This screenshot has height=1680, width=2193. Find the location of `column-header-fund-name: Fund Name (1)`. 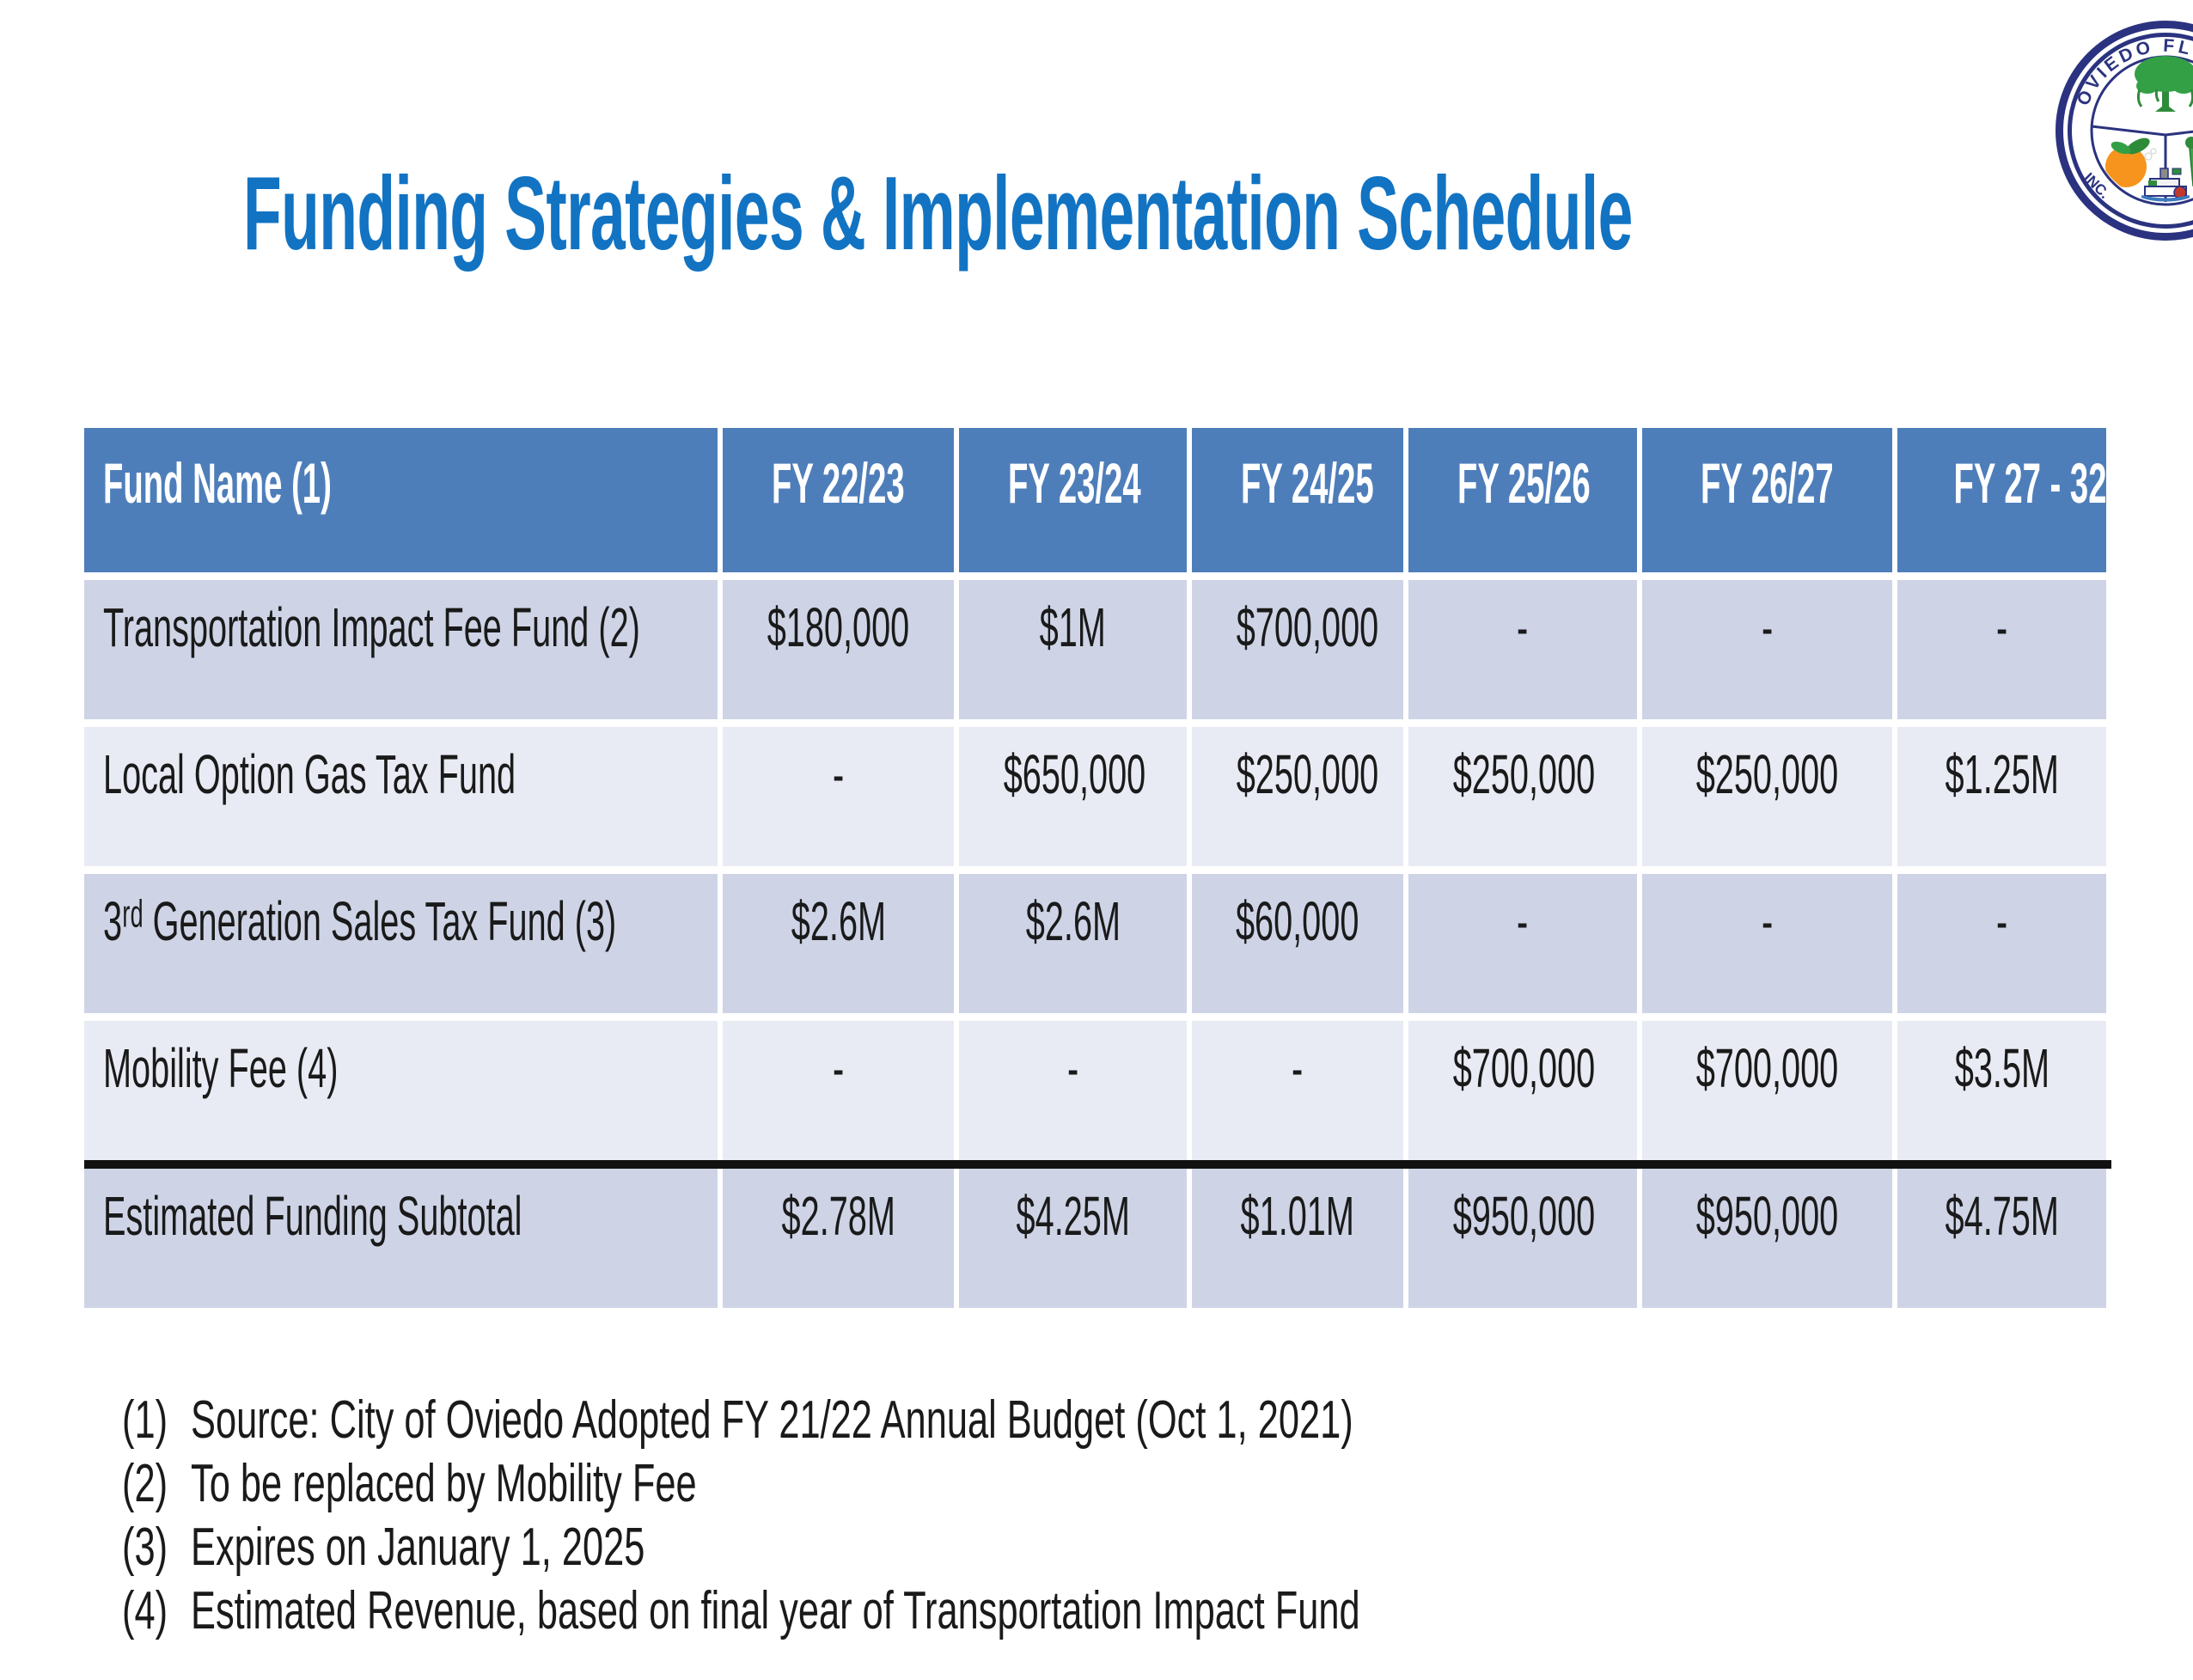

column-header-fund-name: Fund Name (1) is located at coordinates (404, 504).